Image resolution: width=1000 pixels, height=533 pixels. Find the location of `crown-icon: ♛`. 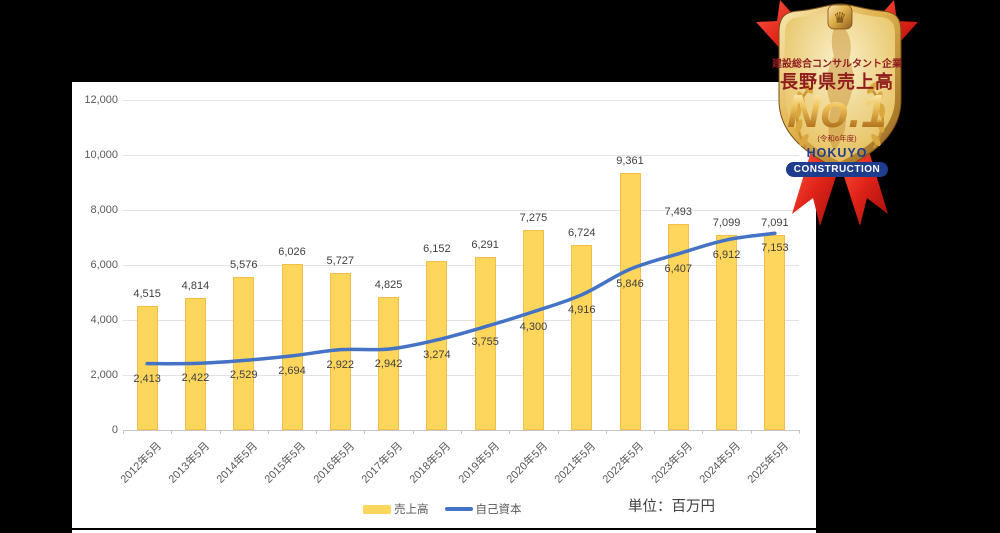

crown-icon: ♛ is located at coordinates (840, 17).